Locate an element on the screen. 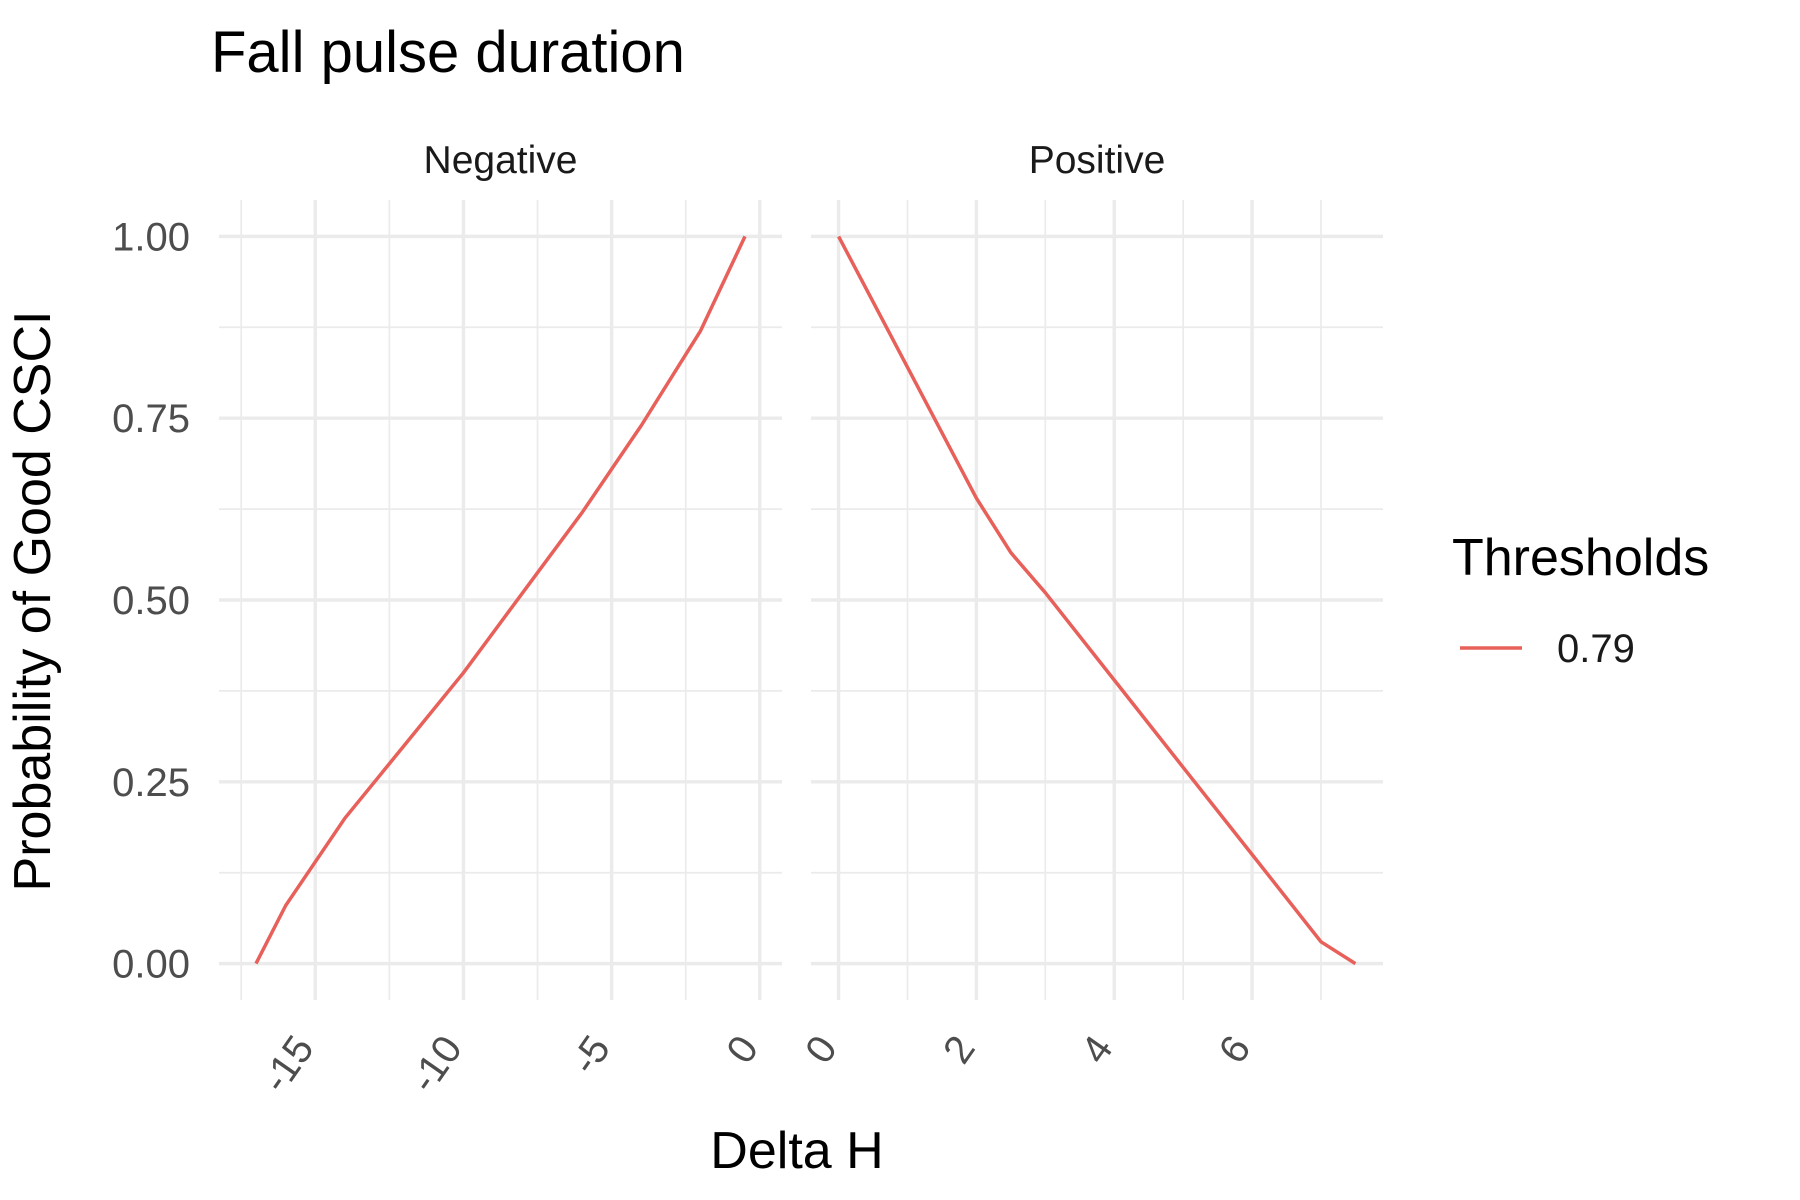  y-tick-label: 0.25 is located at coordinates (151, 783).